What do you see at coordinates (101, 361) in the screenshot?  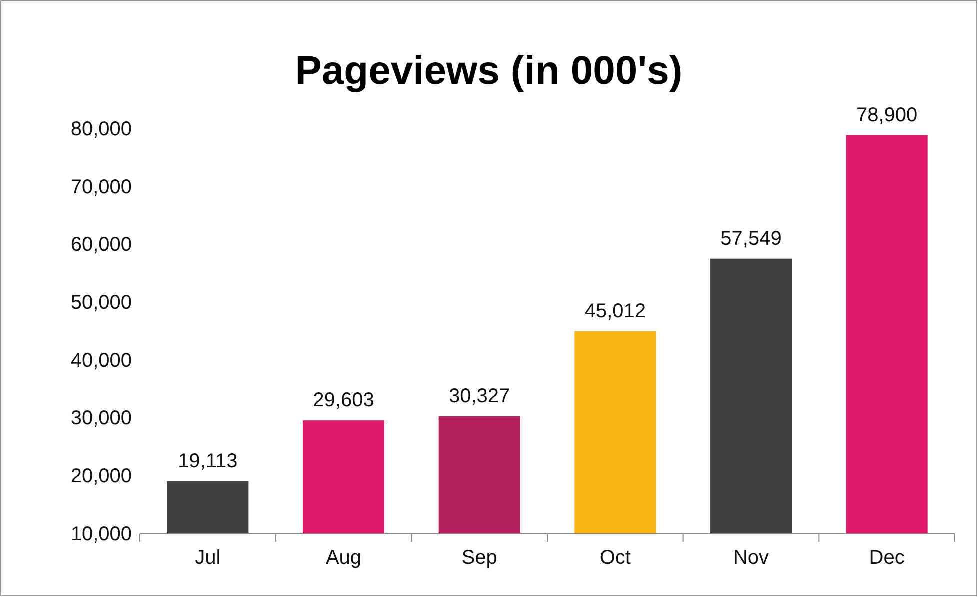 I see `y-tick-label: 40,000` at bounding box center [101, 361].